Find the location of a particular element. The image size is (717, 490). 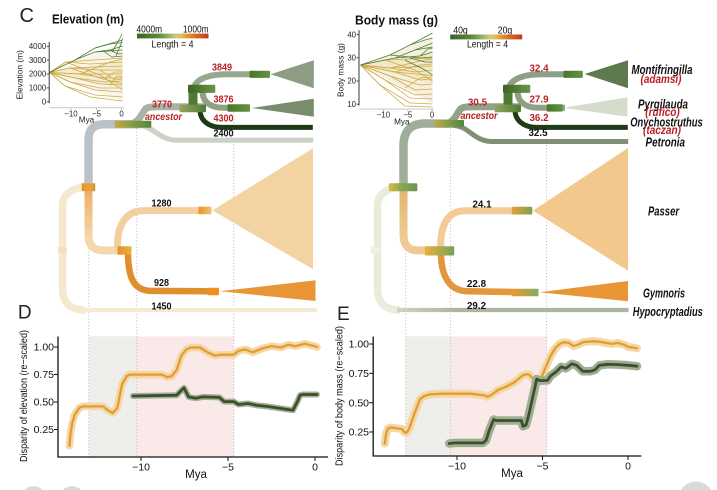

svg-text:Disparity of elevation (re−sca: Disparity of elevation (re−scaled) is located at coordinates (24, 396).